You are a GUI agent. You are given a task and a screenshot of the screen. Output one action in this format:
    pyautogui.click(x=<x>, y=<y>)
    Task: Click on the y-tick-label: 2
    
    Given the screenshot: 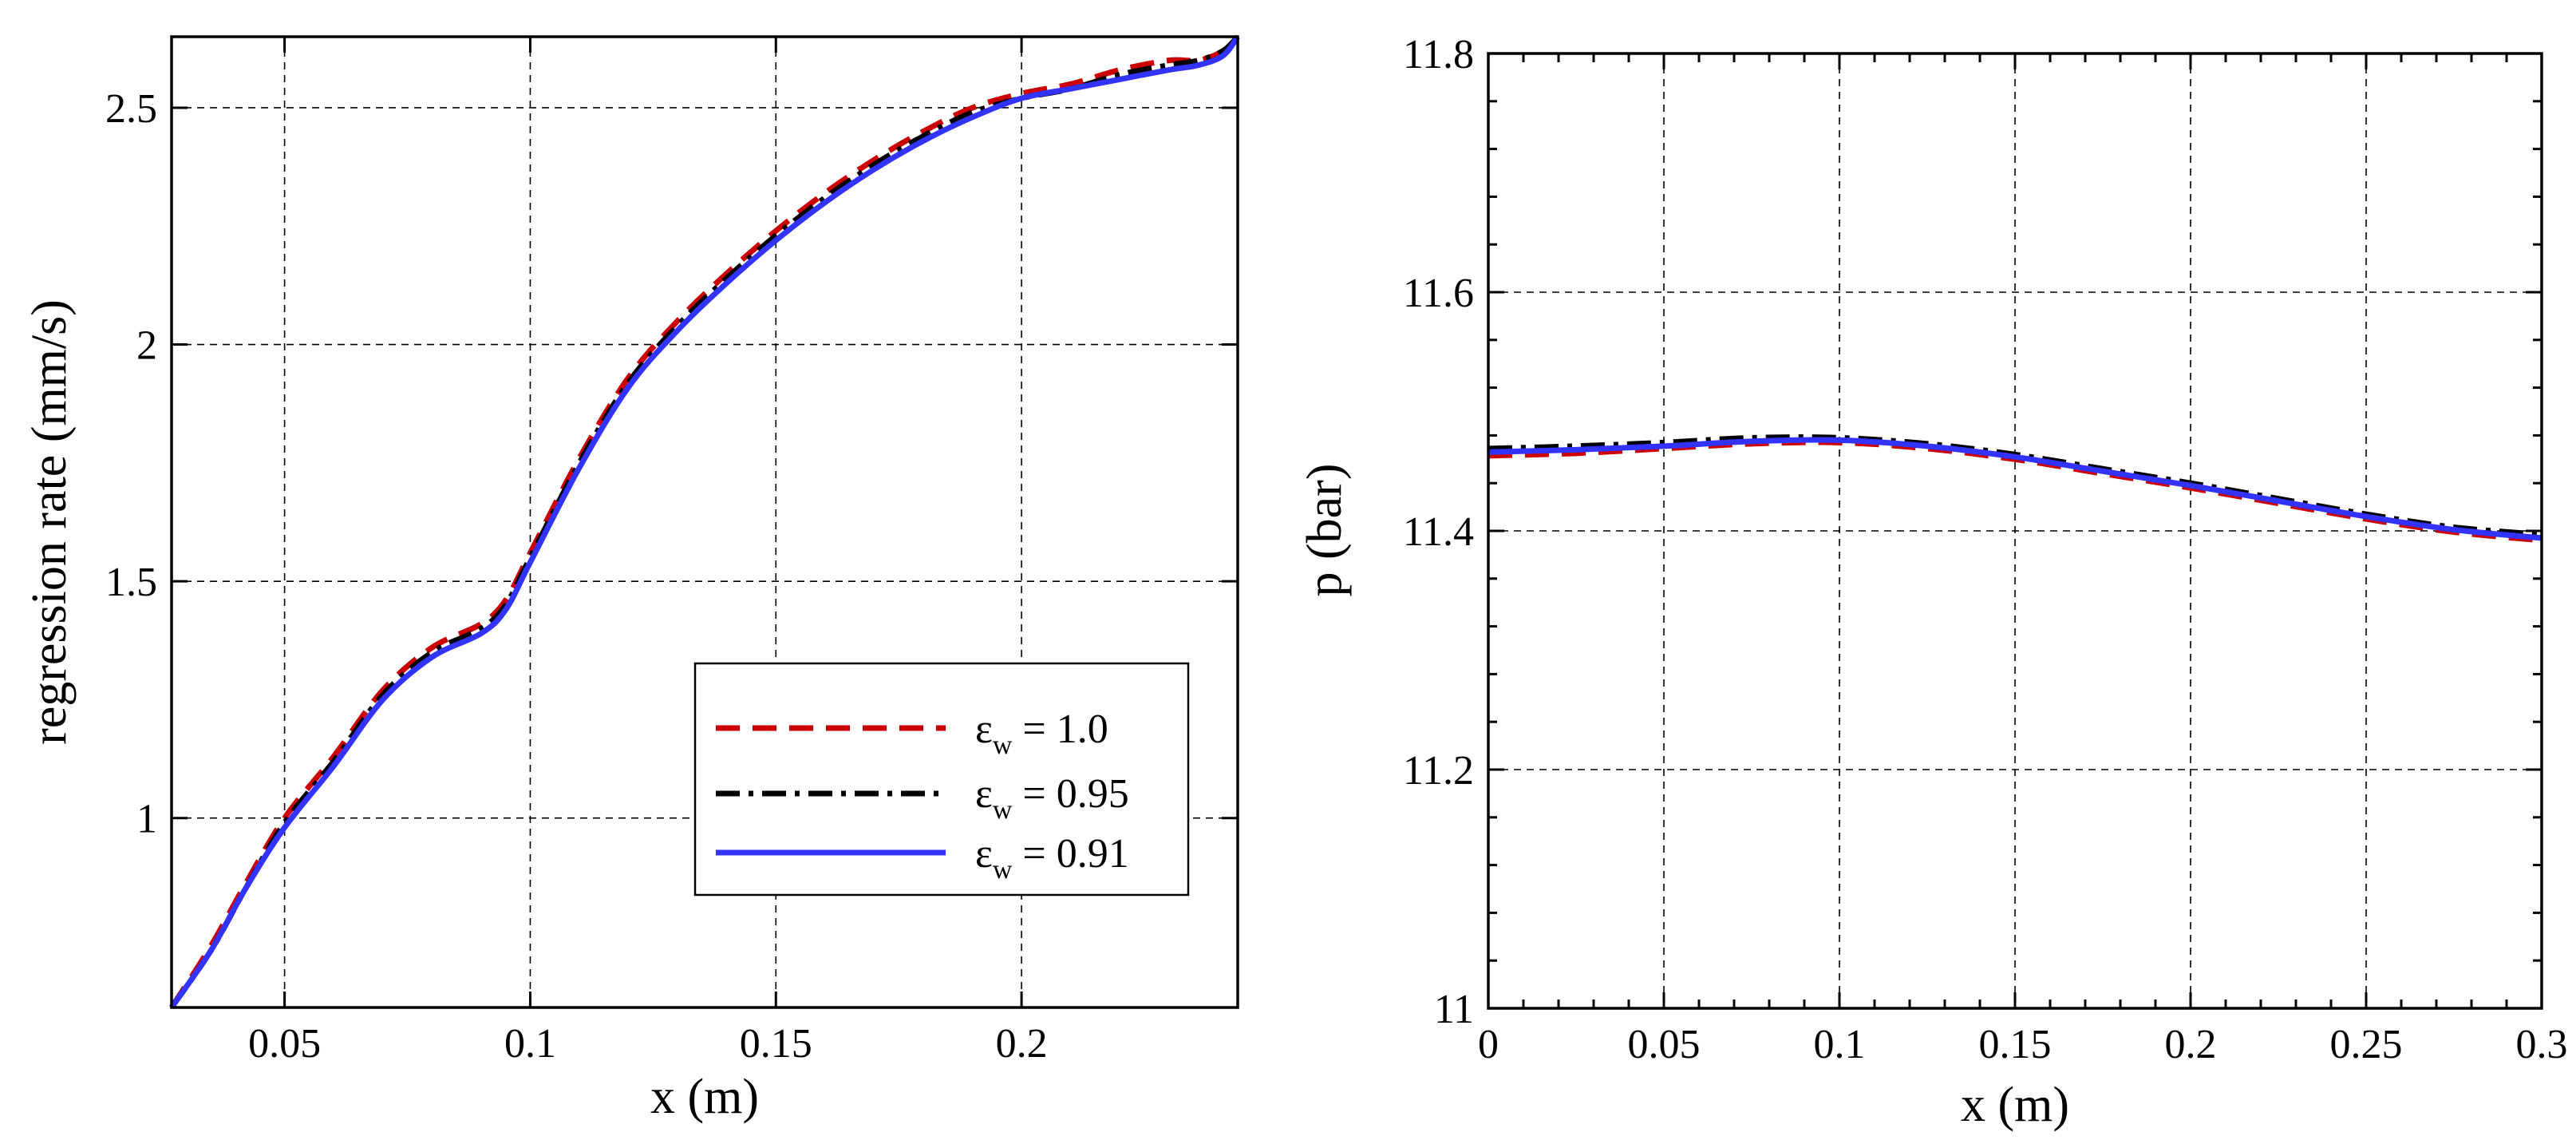 What is the action you would take?
    pyautogui.click(x=146, y=346)
    